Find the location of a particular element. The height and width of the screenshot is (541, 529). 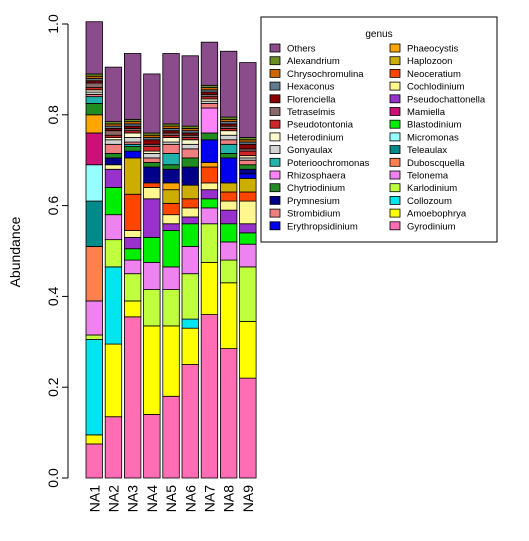

bar-segment-na6-gyrodinium is located at coordinates (190, 421).